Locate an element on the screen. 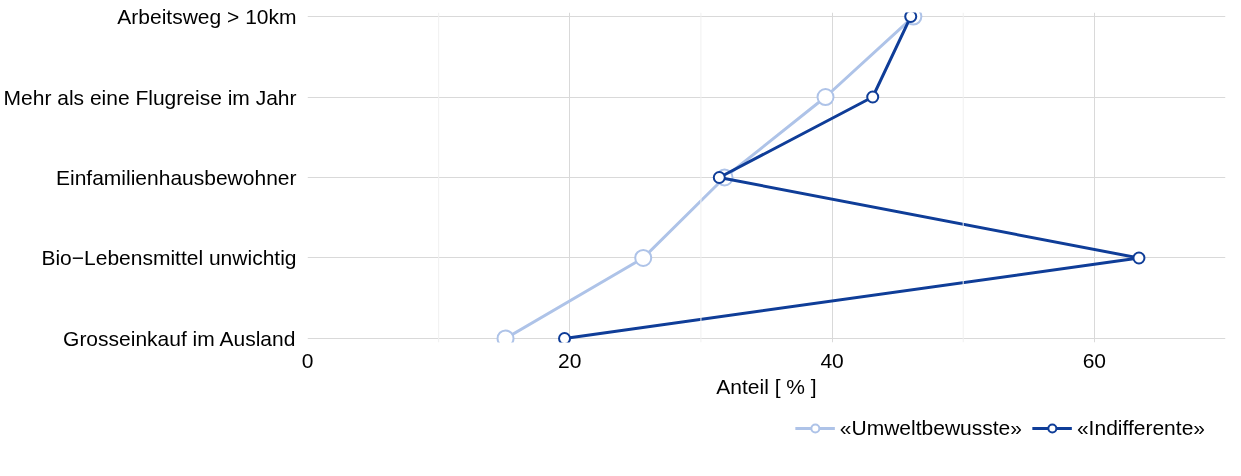 Image resolution: width=1241 pixels, height=476 pixels. x-tick-label: 60 is located at coordinates (1094, 360).